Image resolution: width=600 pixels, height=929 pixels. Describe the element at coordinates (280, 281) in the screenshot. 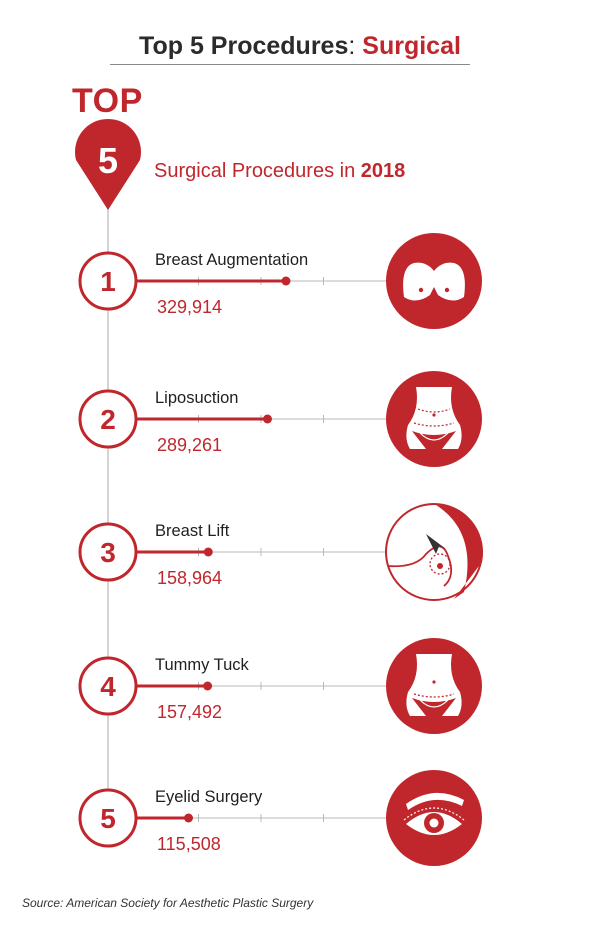

I see `rank-row: 1 Breast Augmentation 329,914` at that location.